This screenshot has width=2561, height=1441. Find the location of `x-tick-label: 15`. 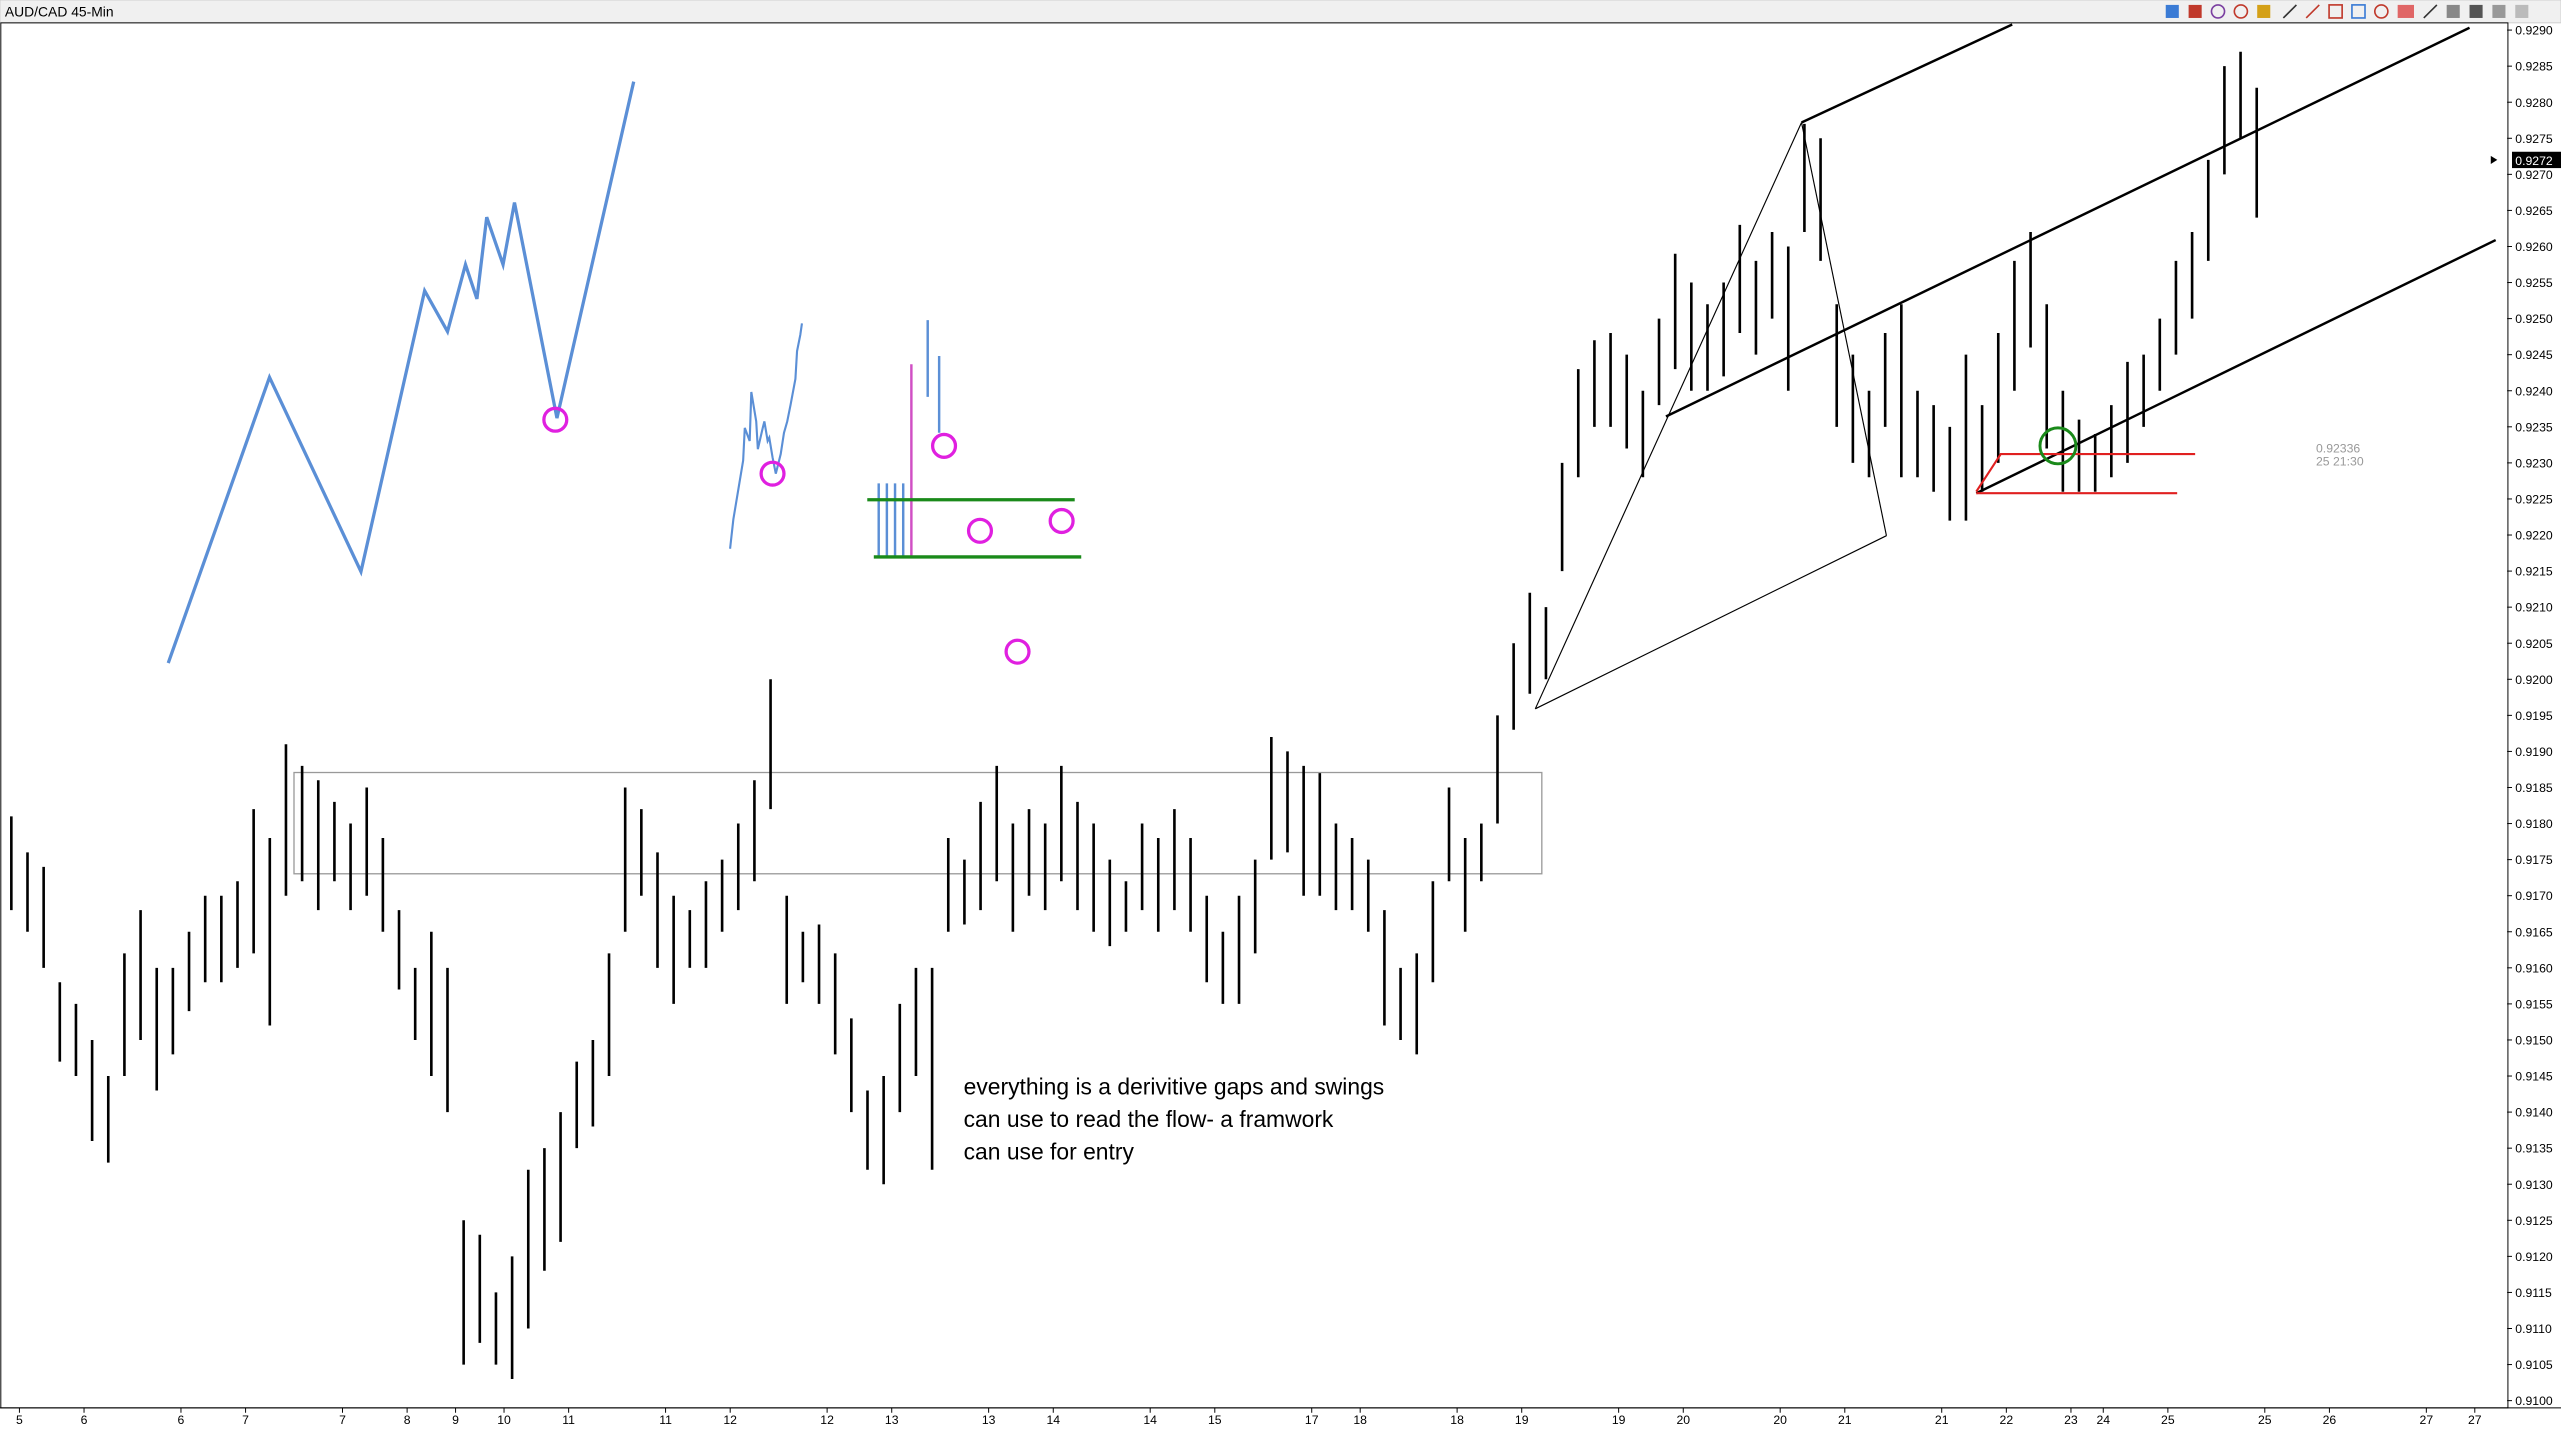

x-tick-label: 15 is located at coordinates (1215, 1420).